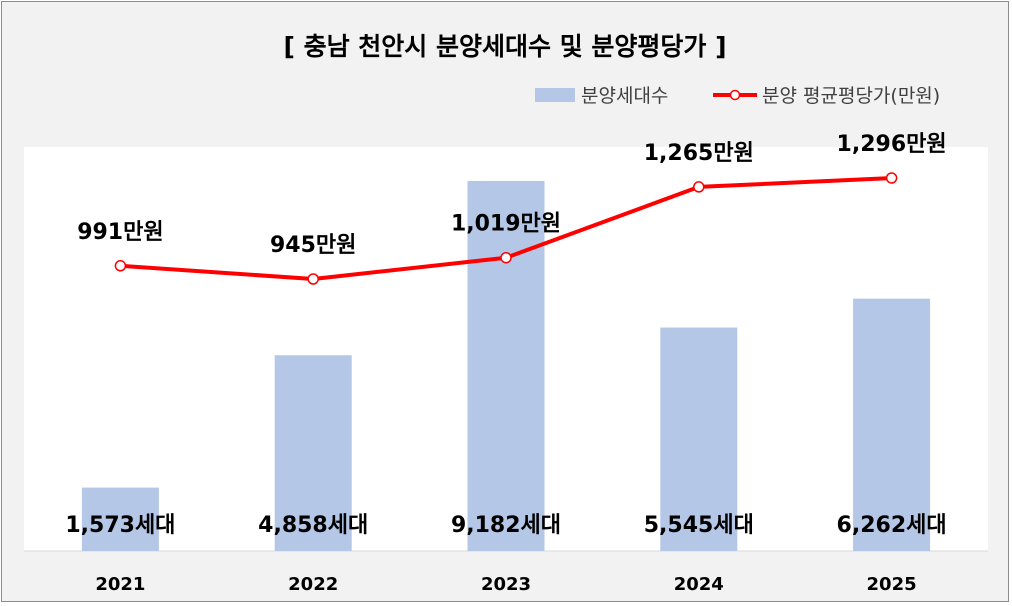 This screenshot has width=1012, height=606. I want to click on legend-line-marker, so click(735, 95).